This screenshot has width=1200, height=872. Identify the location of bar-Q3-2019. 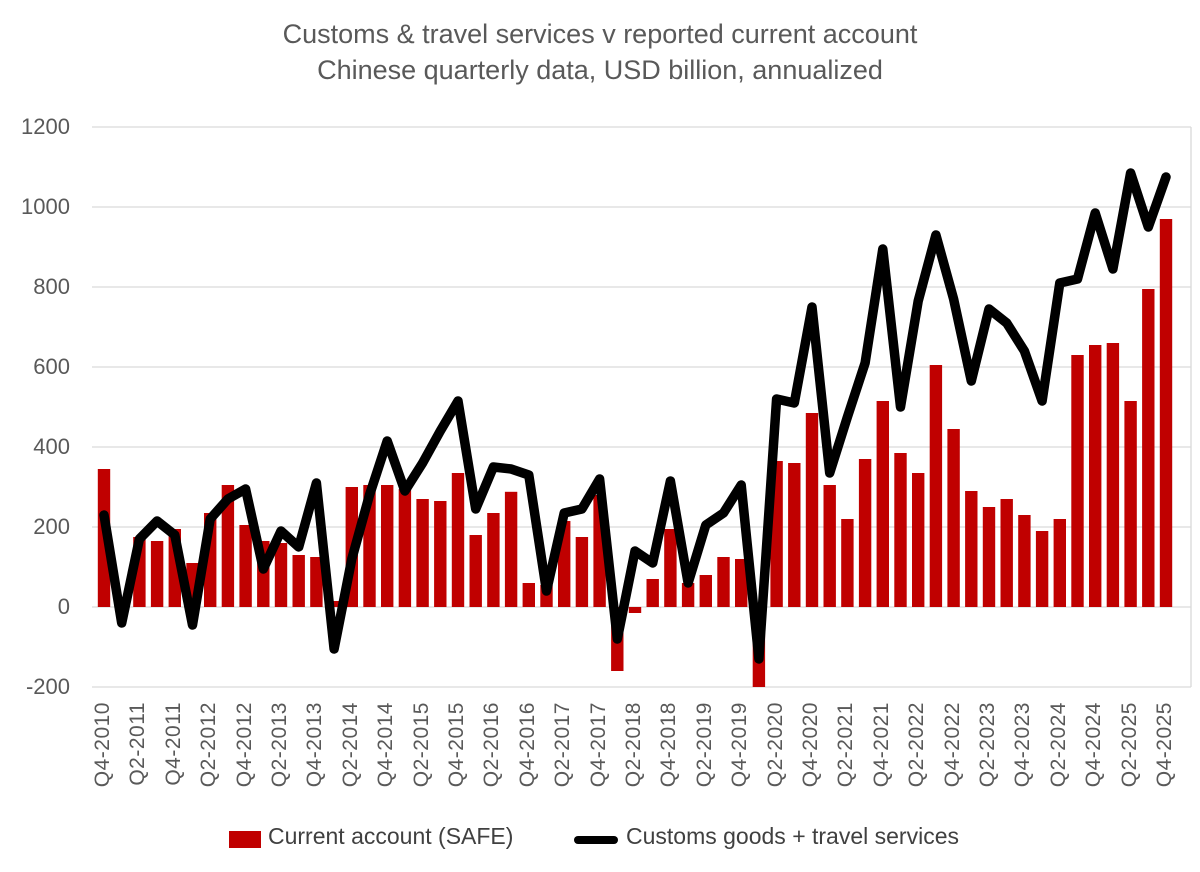
(723, 582).